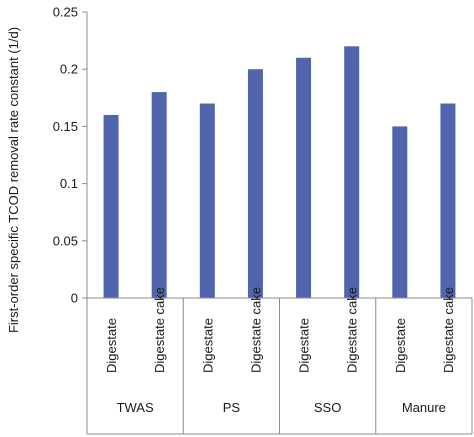  I want to click on y-tick-label: 0.15, so click(65, 126).